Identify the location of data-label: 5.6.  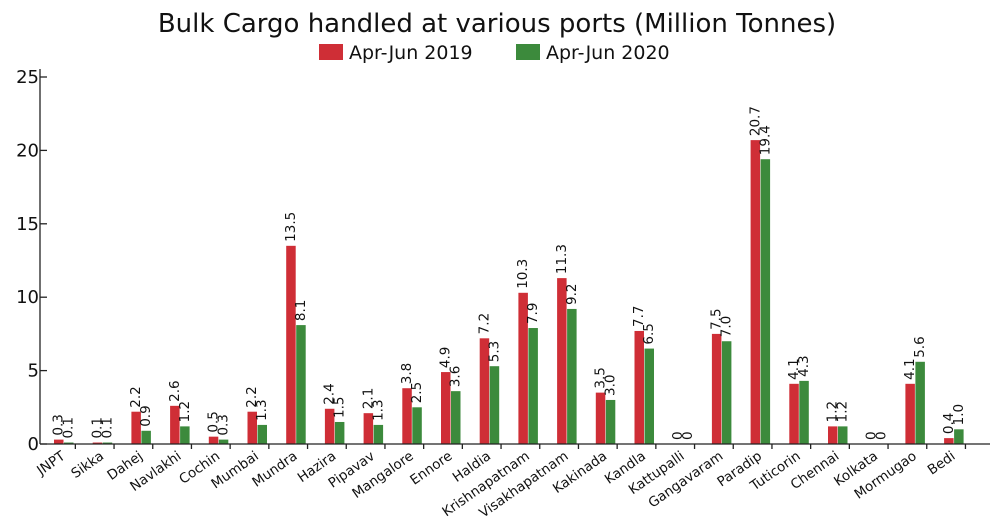
(920, 346).